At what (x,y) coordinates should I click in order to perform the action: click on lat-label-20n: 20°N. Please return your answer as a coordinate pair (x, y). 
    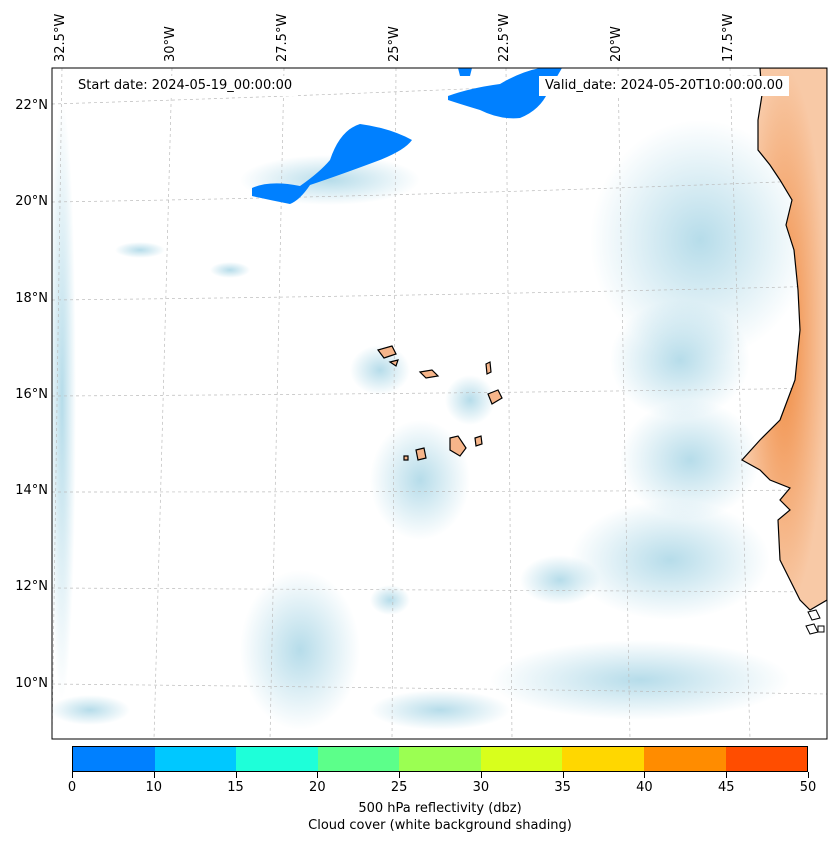
    Looking at the image, I should click on (31, 201).